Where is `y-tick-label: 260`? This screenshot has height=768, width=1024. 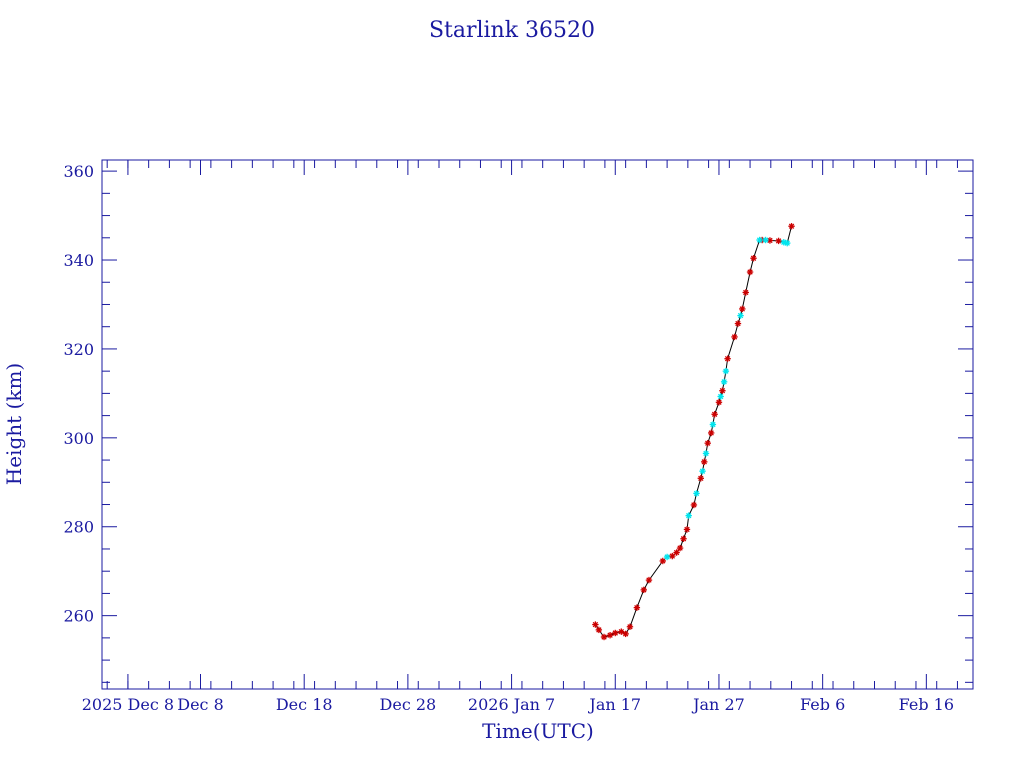 y-tick-label: 260 is located at coordinates (78, 616).